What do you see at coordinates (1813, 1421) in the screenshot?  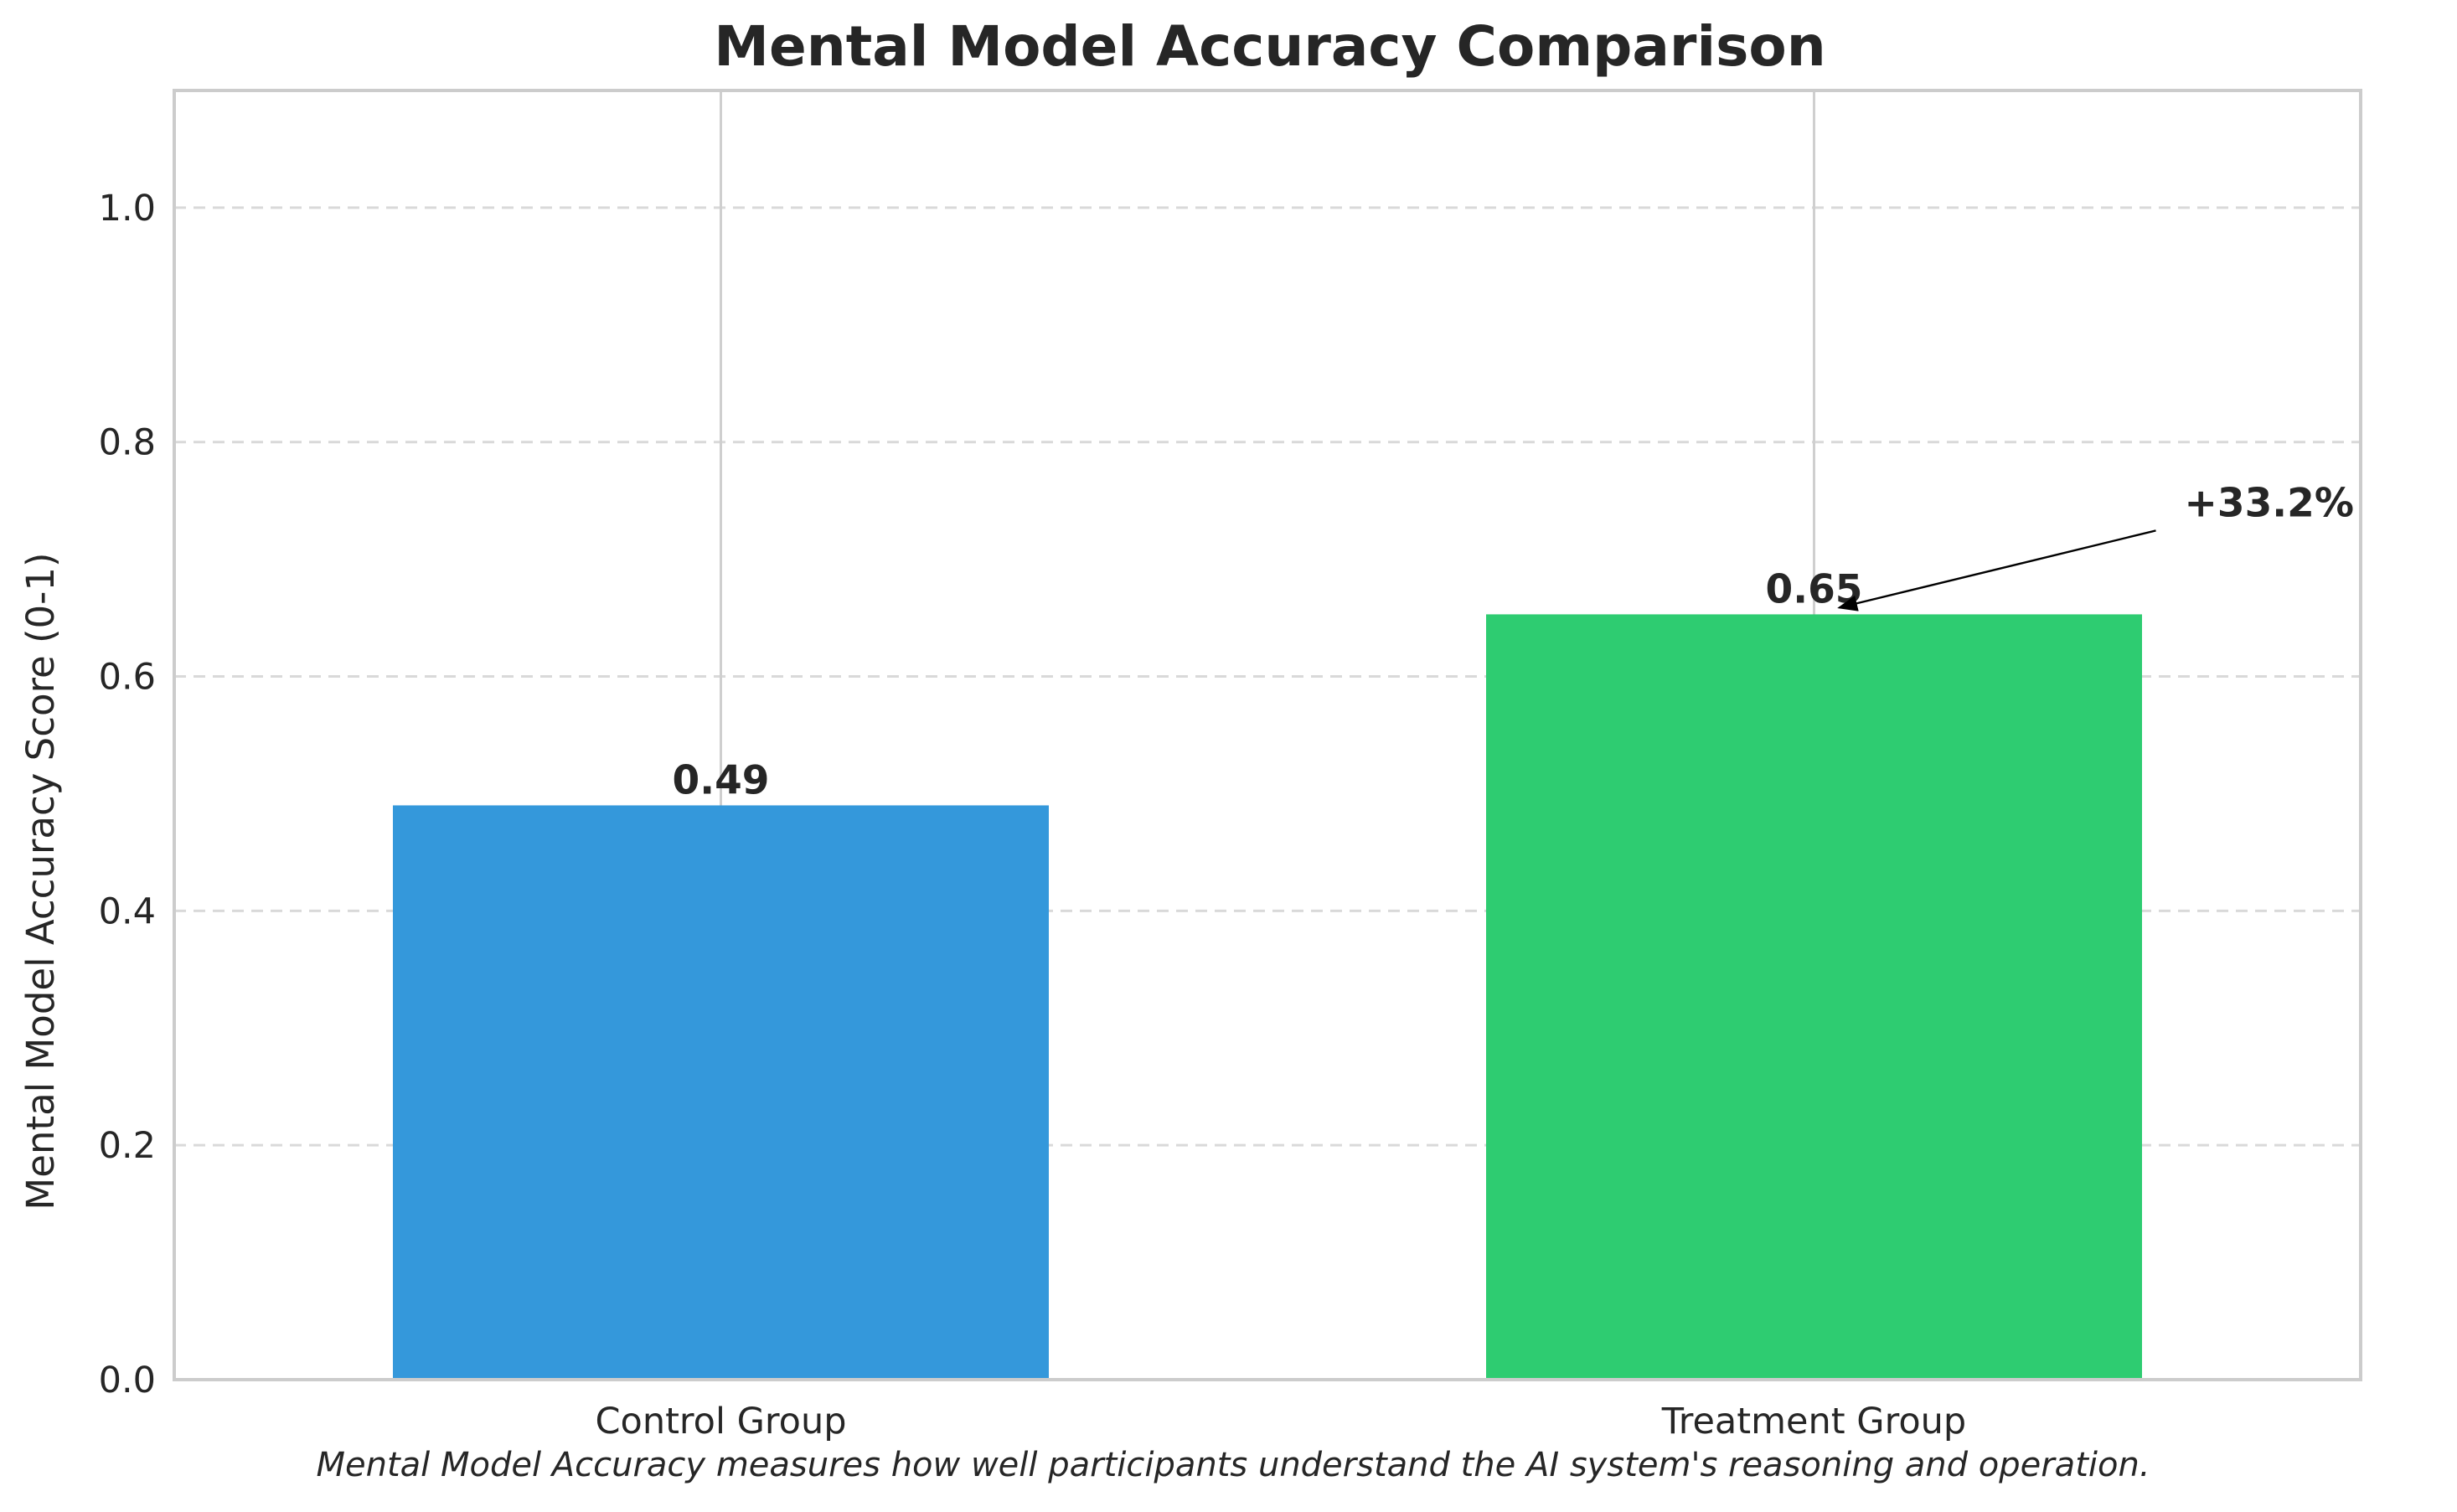 I see `x-tick-label: Treatment Group` at bounding box center [1813, 1421].